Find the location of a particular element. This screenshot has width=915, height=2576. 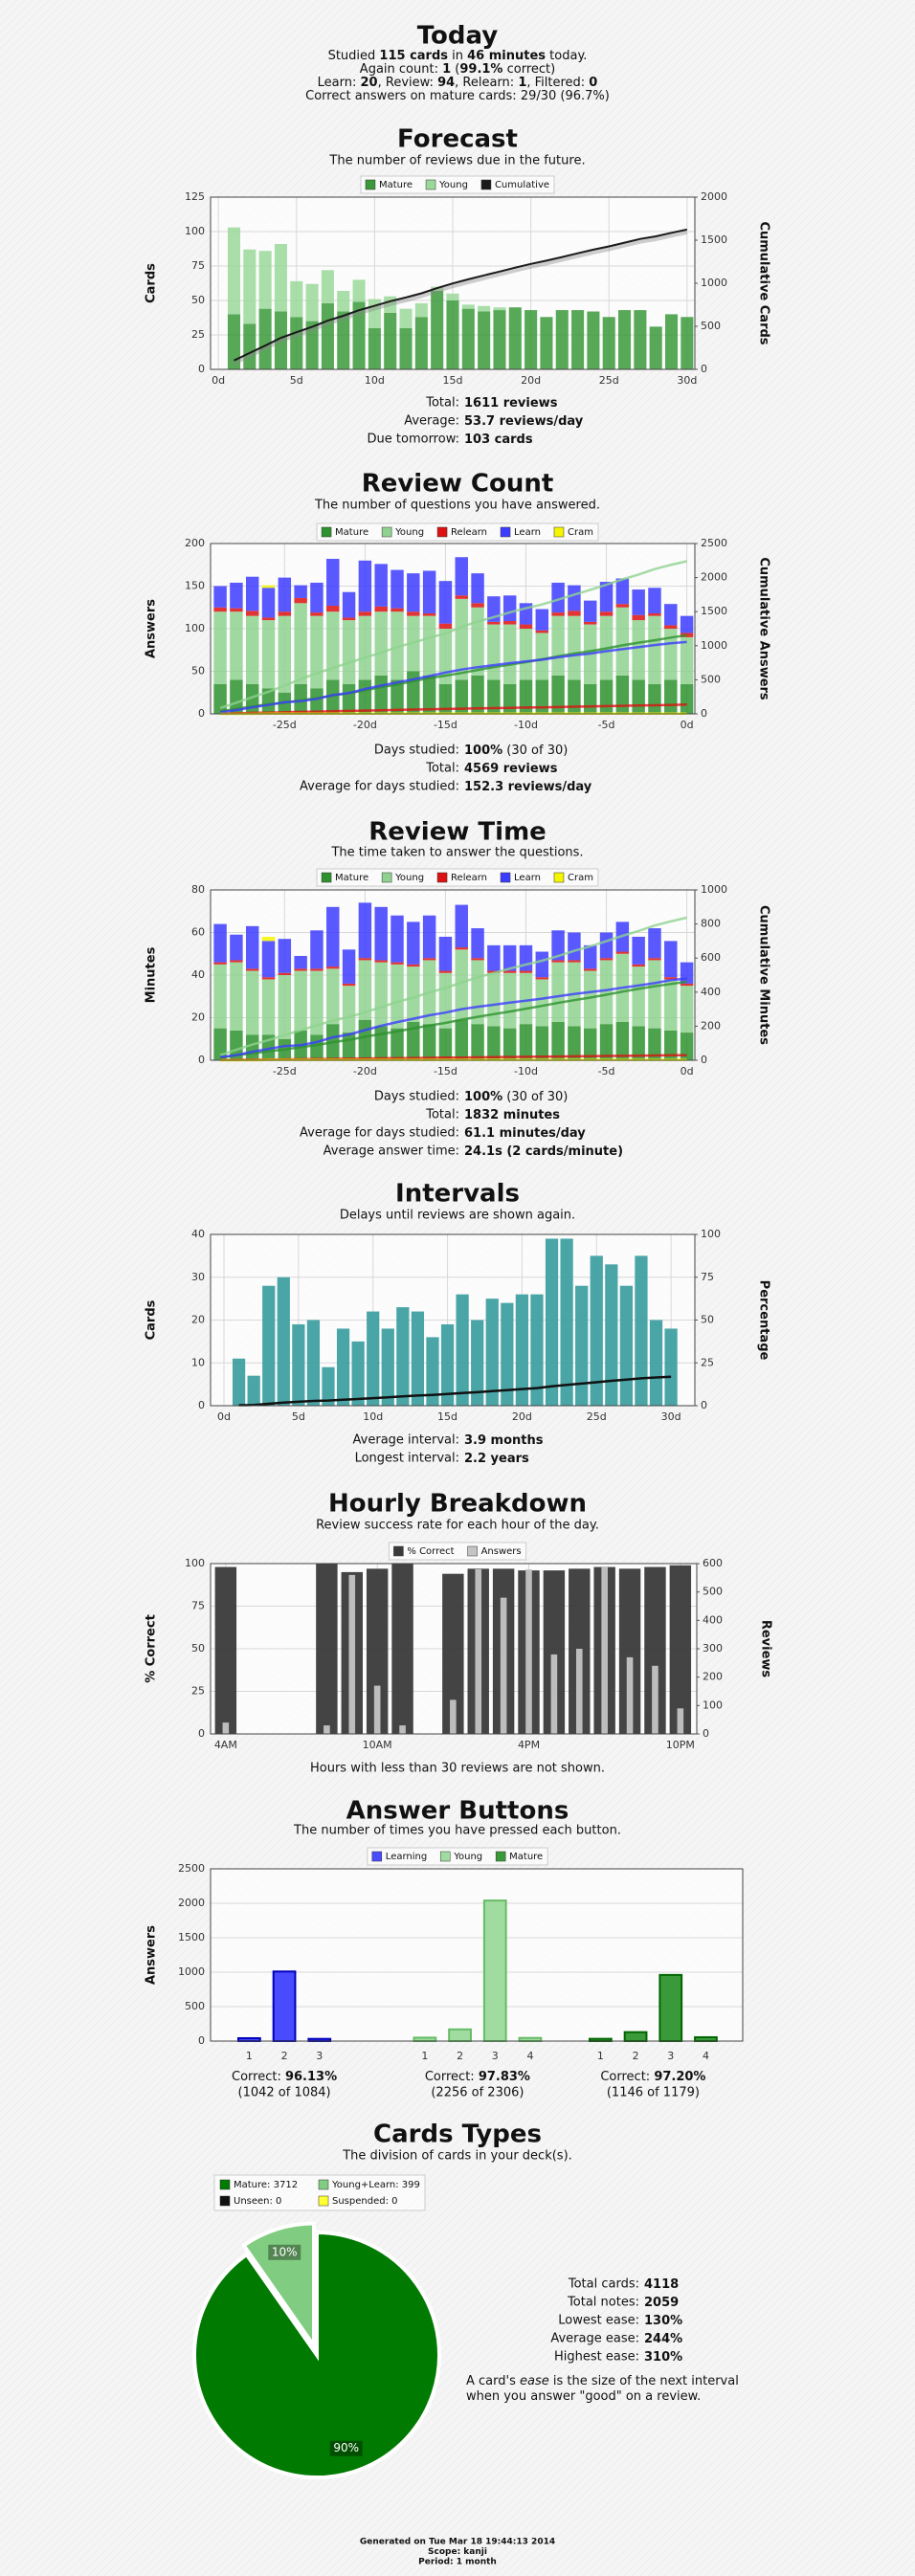

legend-label: Mature is located at coordinates (351, 532).